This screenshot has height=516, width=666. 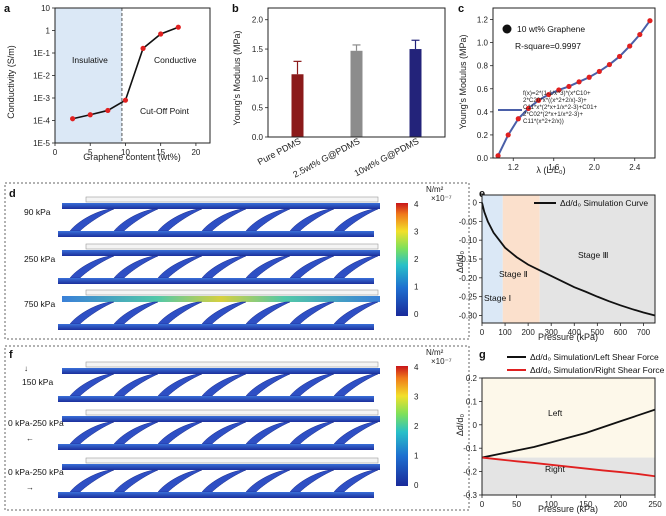 I want to click on a-xtick: 0, so click(x=55, y=152).